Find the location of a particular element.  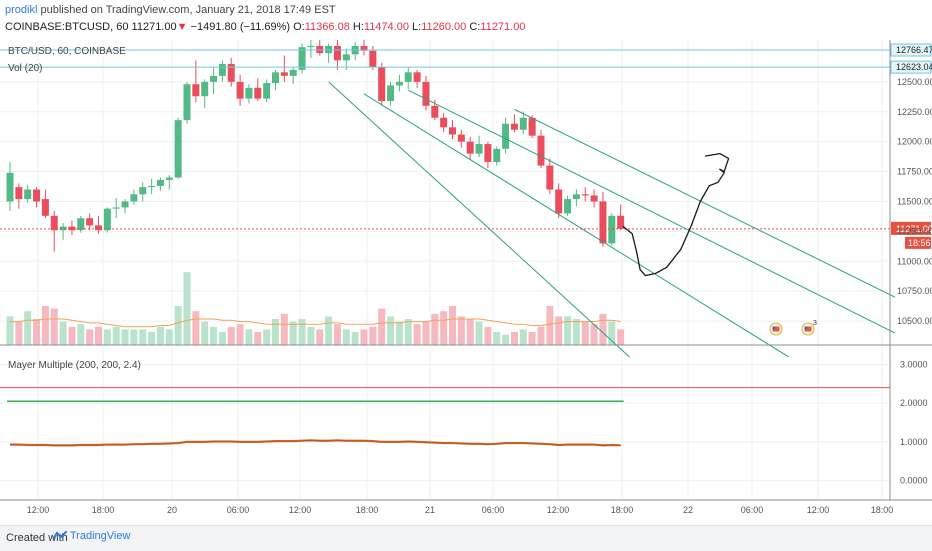

trend-line is located at coordinates (705, 203).